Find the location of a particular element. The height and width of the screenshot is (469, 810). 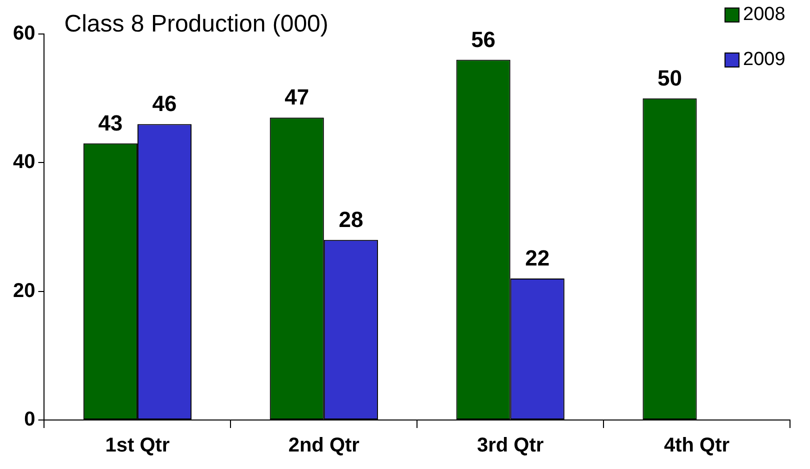

data-label: 28 is located at coordinates (351, 219).